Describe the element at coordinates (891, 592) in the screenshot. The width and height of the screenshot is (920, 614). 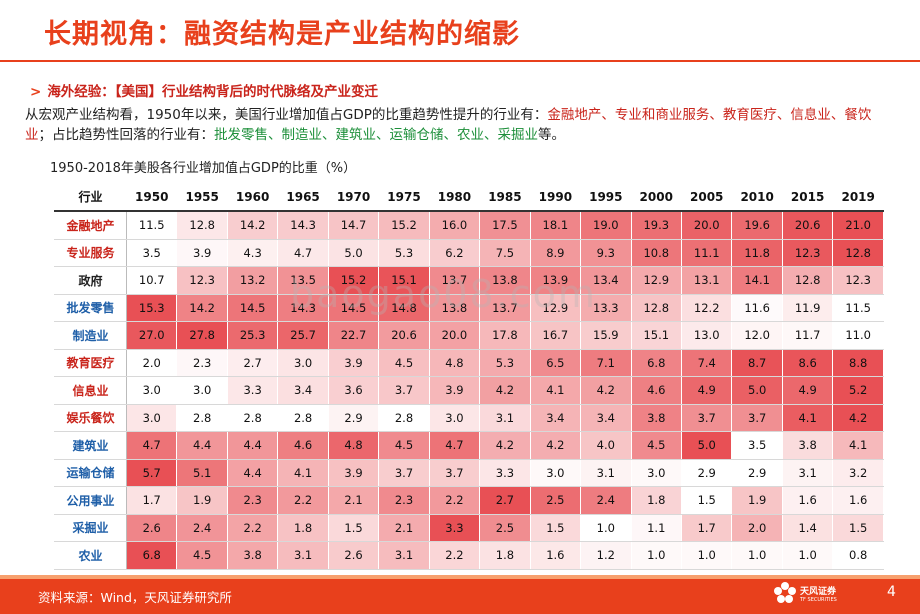
I see `page-number: 4` at that location.